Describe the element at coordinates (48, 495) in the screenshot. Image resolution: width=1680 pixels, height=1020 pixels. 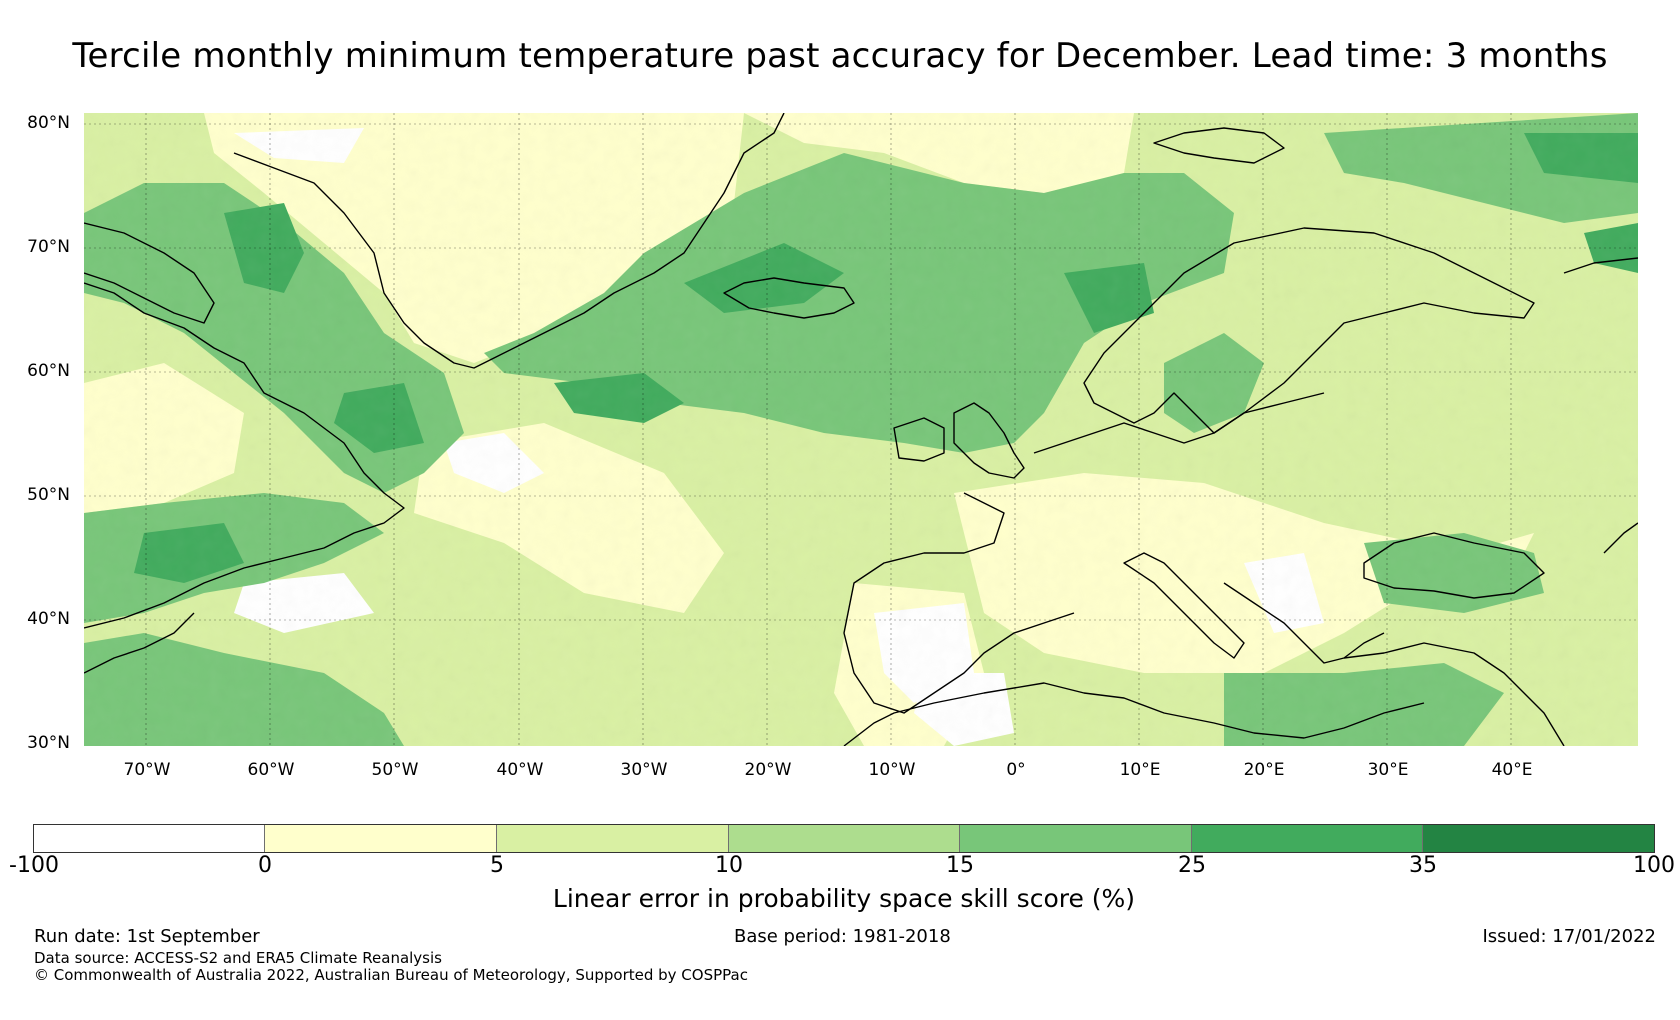
I see `lat-label-50n: 50°N` at that location.